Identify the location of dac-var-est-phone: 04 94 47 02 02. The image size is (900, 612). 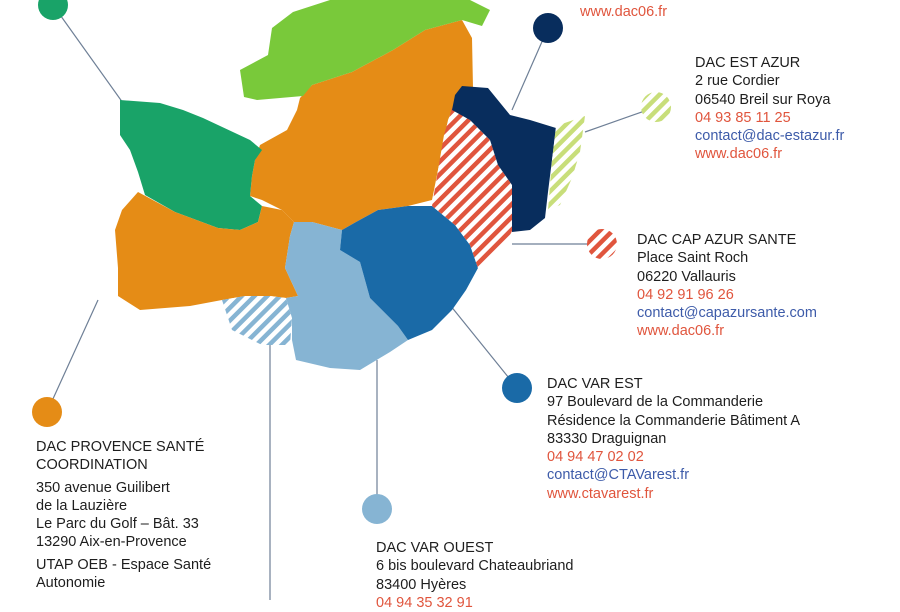
(595, 457).